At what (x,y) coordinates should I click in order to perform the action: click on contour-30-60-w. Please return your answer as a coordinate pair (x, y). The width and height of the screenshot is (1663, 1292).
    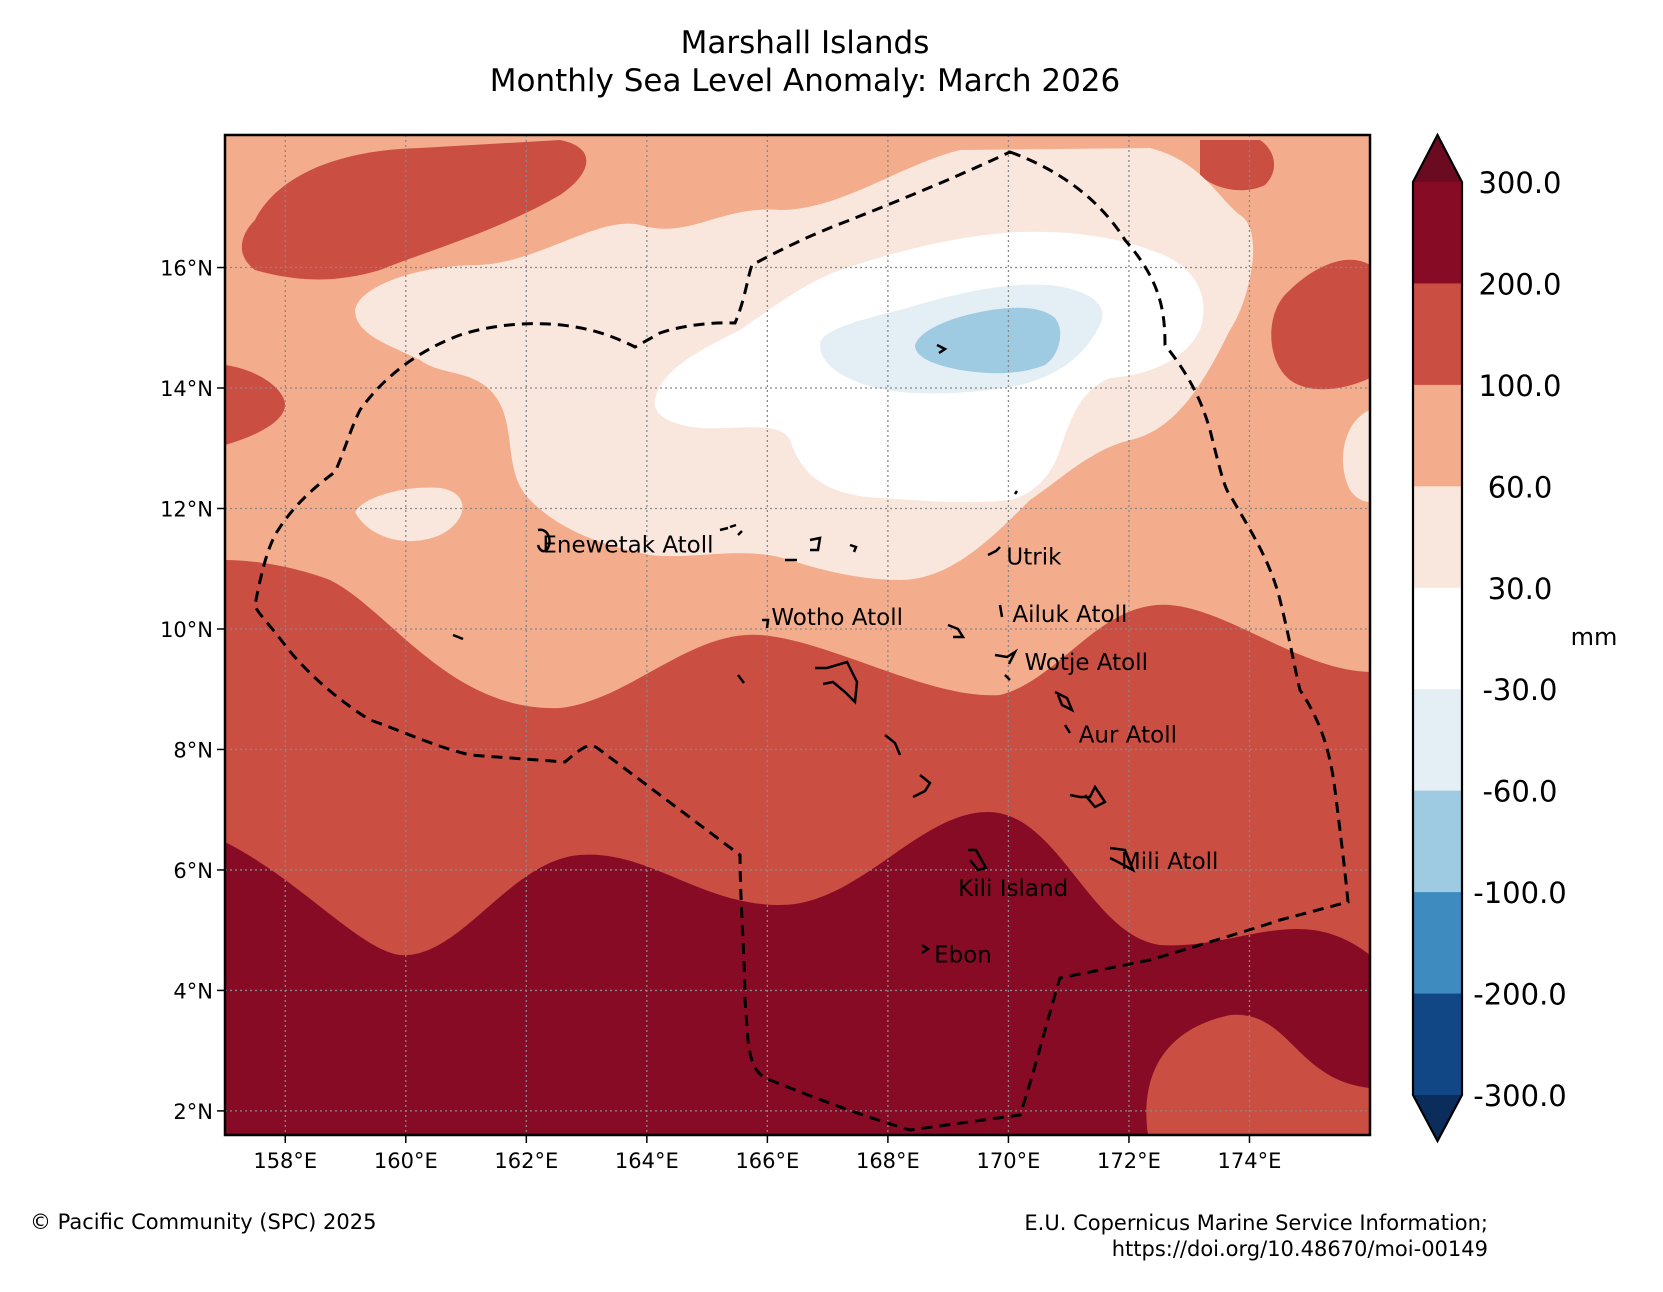
    Looking at the image, I should click on (409, 514).